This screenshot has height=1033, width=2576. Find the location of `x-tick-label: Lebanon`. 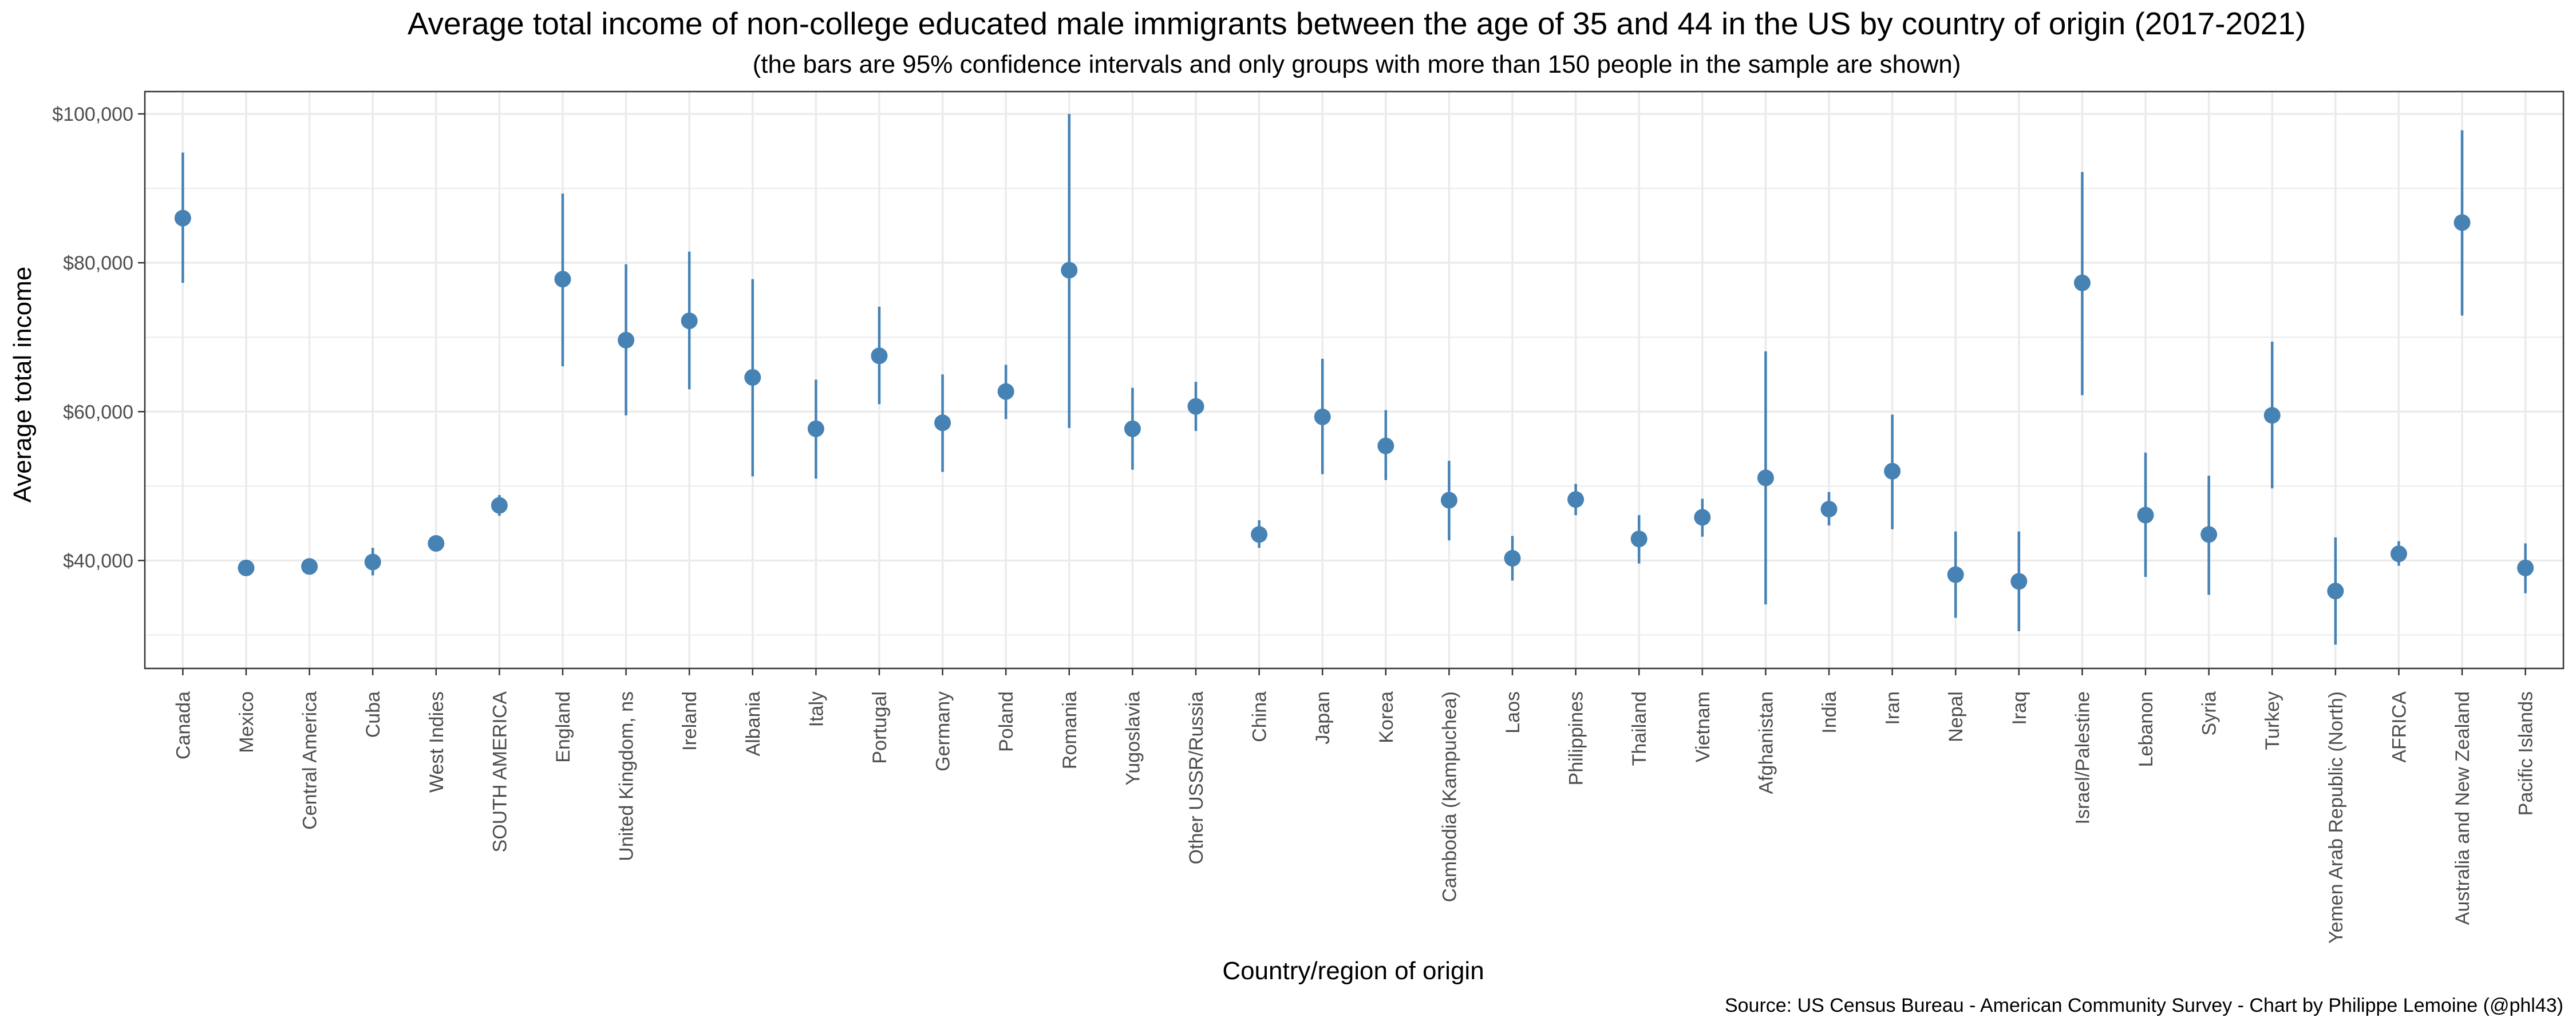

x-tick-label: Lebanon is located at coordinates (2146, 729).